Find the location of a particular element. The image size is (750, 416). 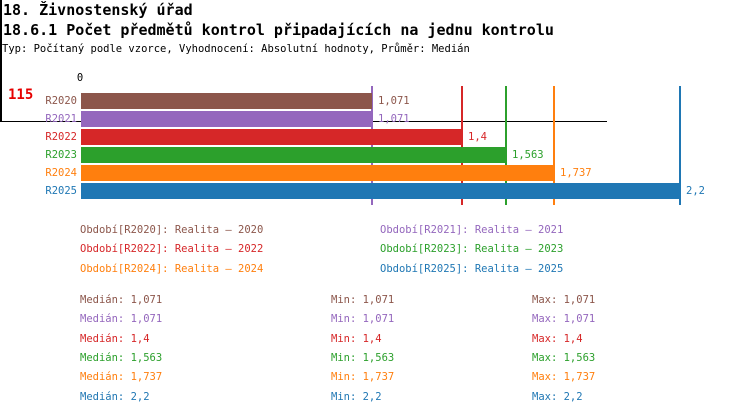

stat-cell-median: Medián: 1,737 is located at coordinates (121, 377).